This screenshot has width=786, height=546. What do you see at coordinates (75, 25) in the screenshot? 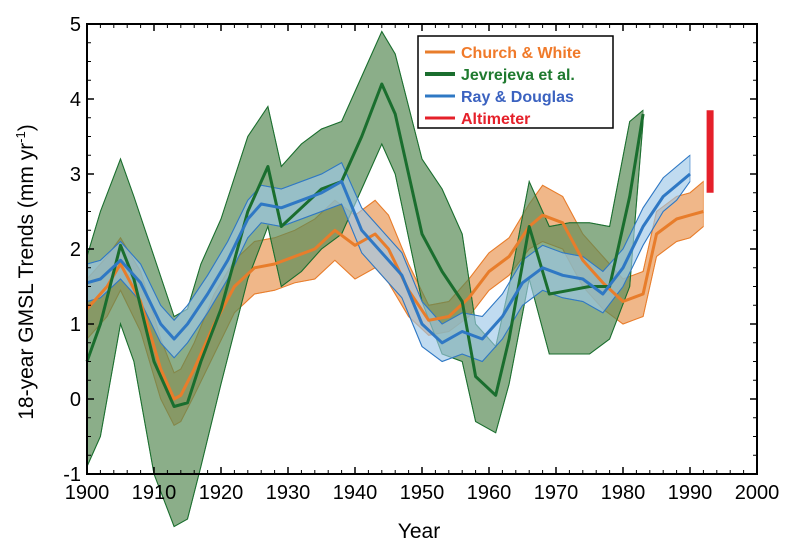
I see `y-tick-label: 5` at bounding box center [75, 25].